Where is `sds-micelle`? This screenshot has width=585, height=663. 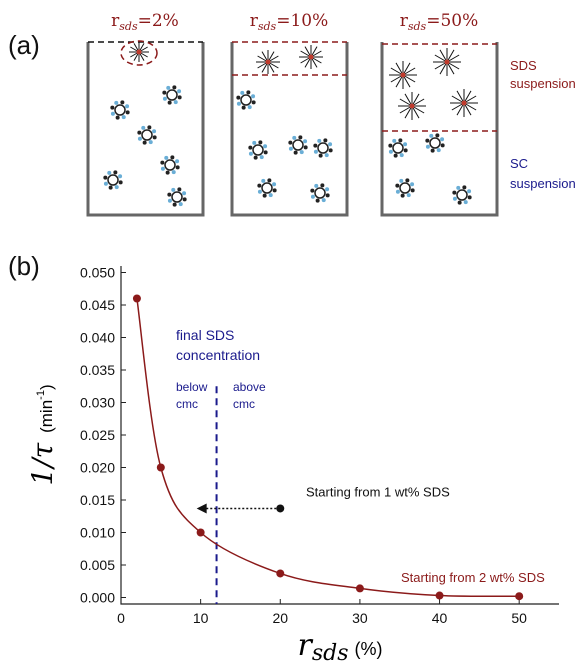
sds-micelle is located at coordinates (447, 62).